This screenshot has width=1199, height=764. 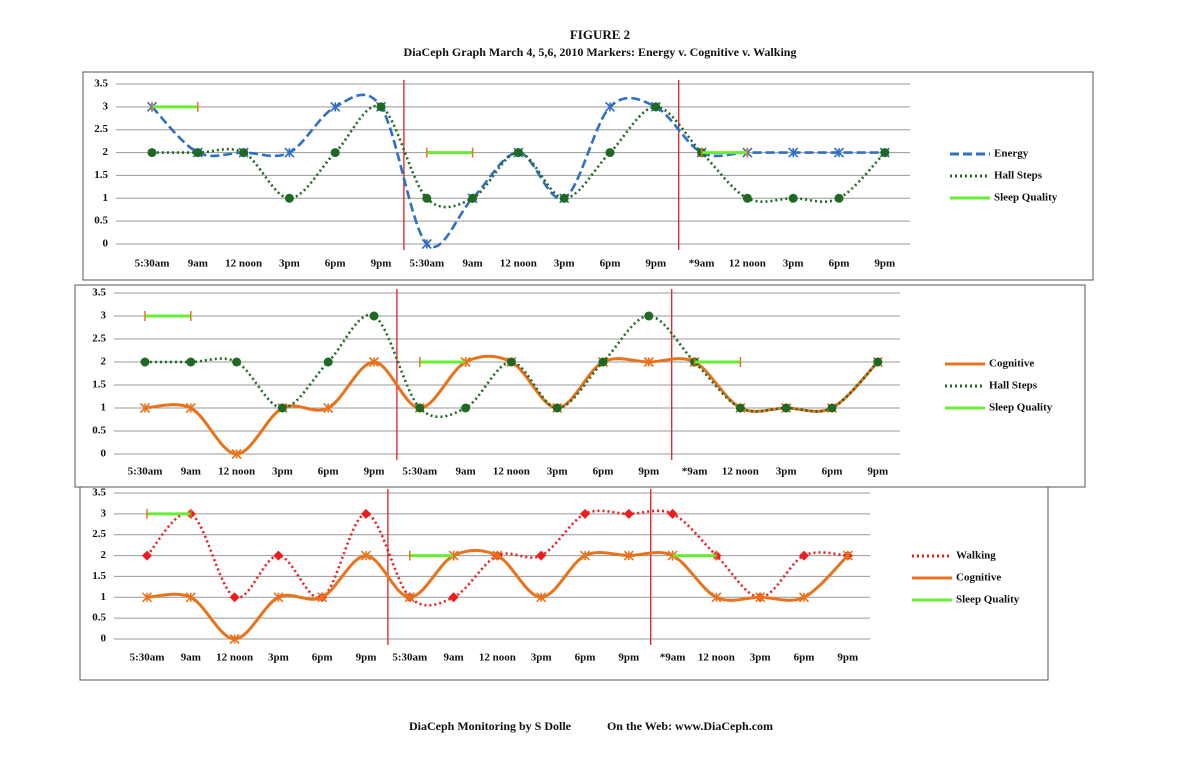 I want to click on legend-label: Cognitive, so click(x=1011, y=364).